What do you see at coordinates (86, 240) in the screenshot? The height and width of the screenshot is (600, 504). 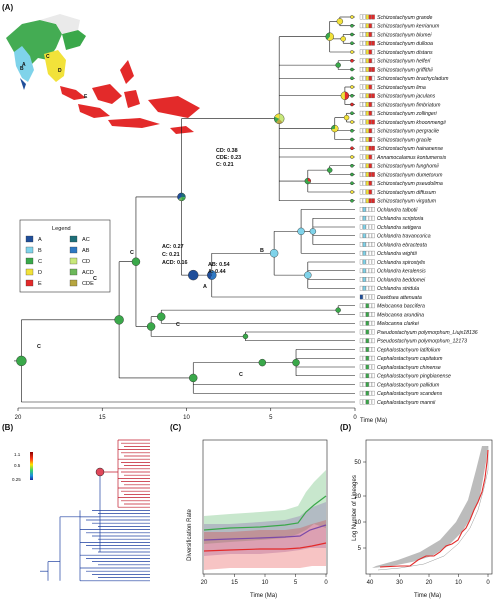 I see `legend-label-ac: AC` at bounding box center [86, 240].